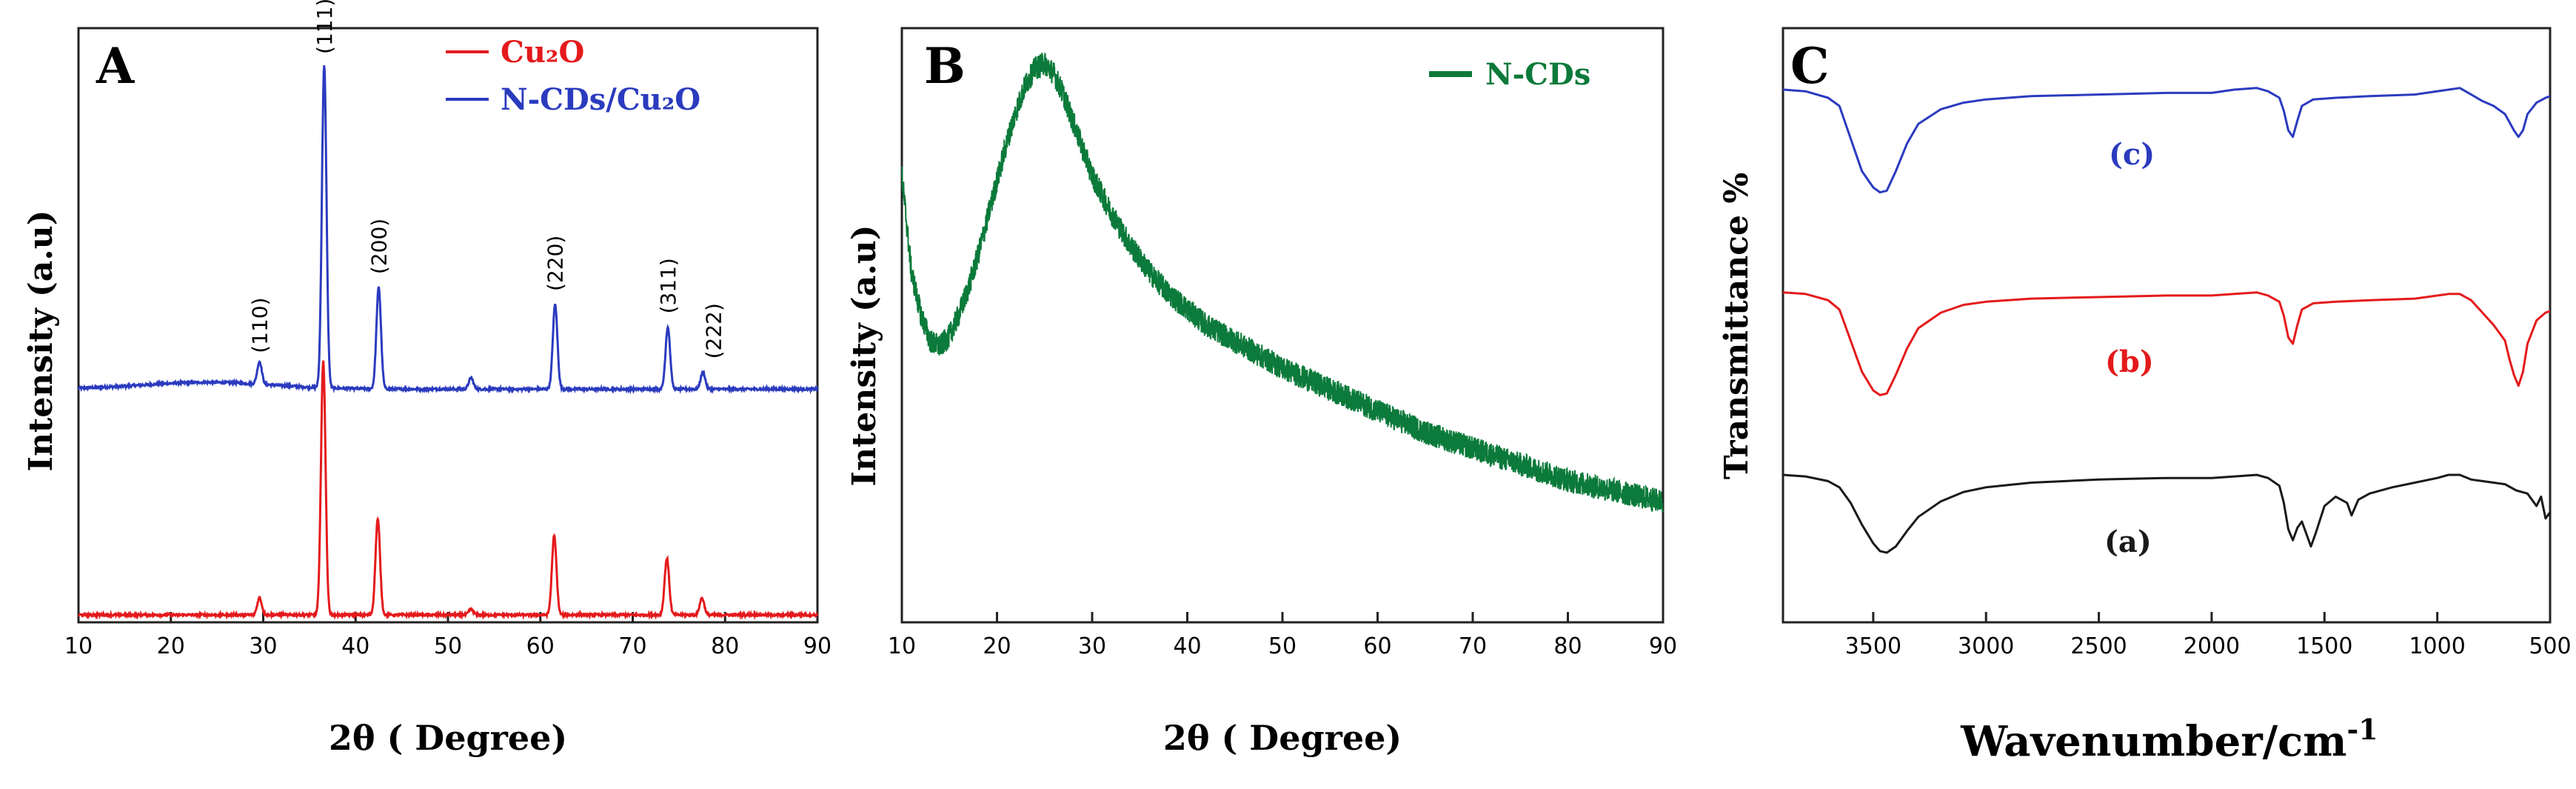 The height and width of the screenshot is (789, 2576). I want to click on peak-label: (110), so click(260, 325).